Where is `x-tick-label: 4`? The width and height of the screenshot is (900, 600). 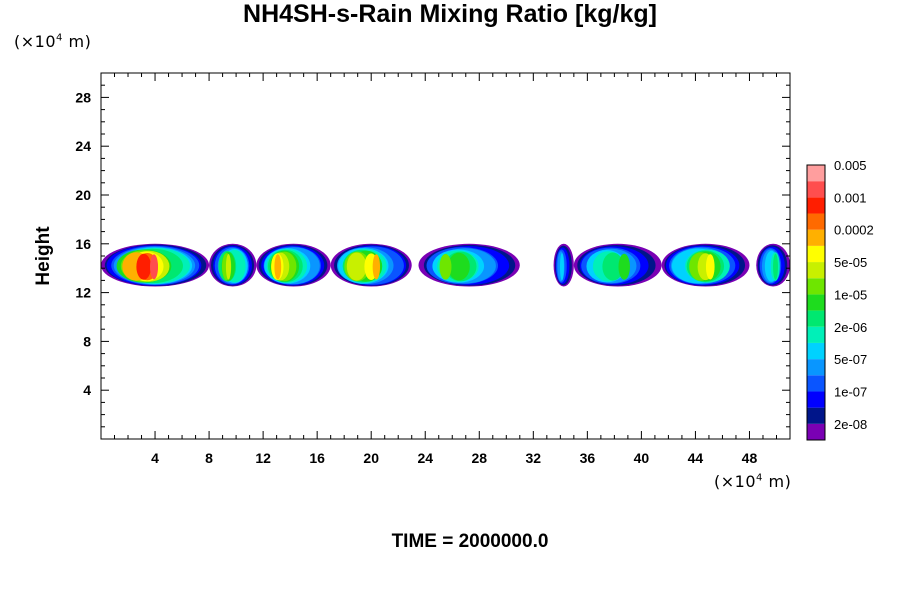
x-tick-label: 4 is located at coordinates (155, 458).